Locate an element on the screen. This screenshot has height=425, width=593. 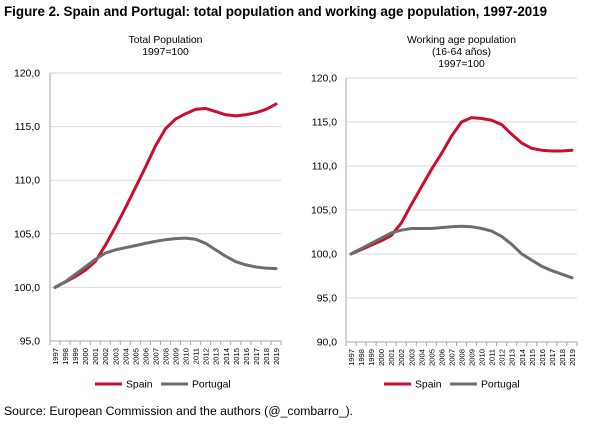
chart-title-line: (16-64 años) is located at coordinates (461, 52).